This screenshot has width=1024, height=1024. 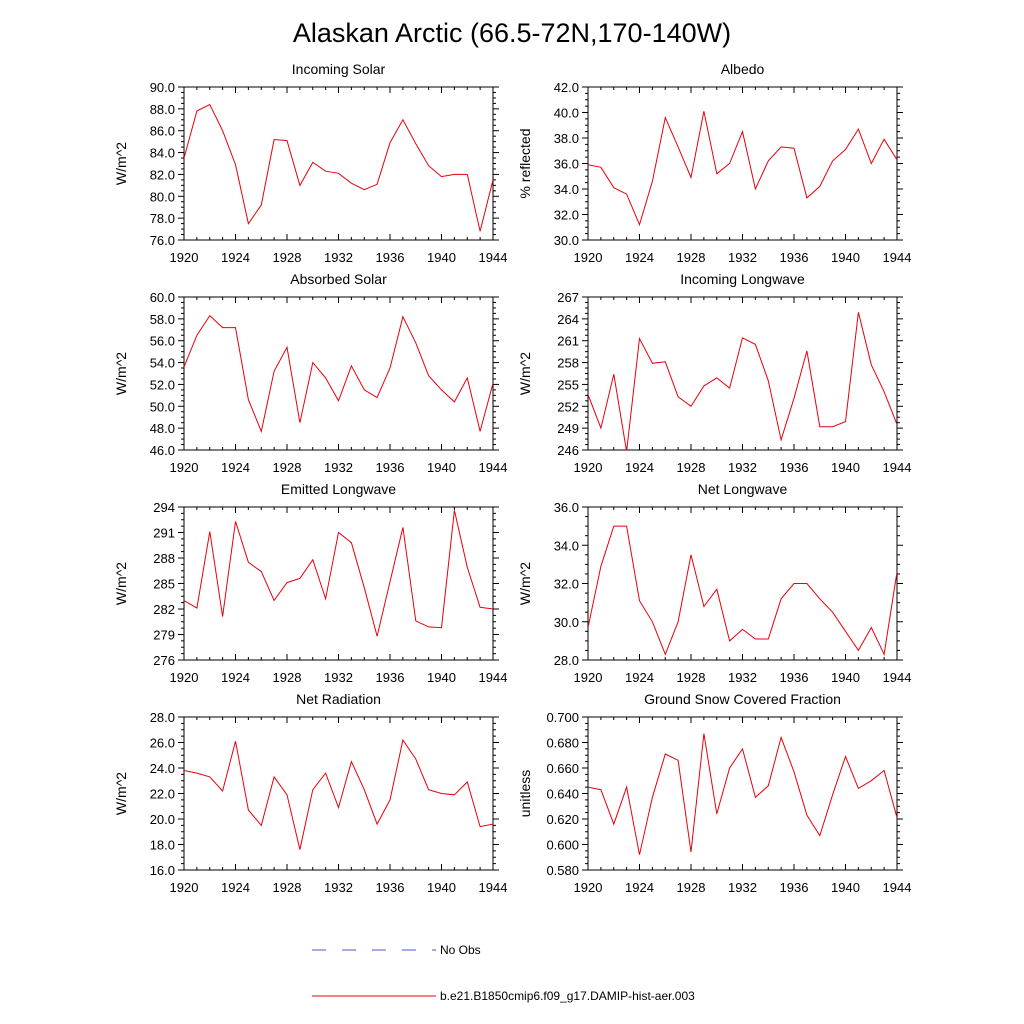 What do you see at coordinates (162, 109) in the screenshot?
I see `y-tick-label: 88.0` at bounding box center [162, 109].